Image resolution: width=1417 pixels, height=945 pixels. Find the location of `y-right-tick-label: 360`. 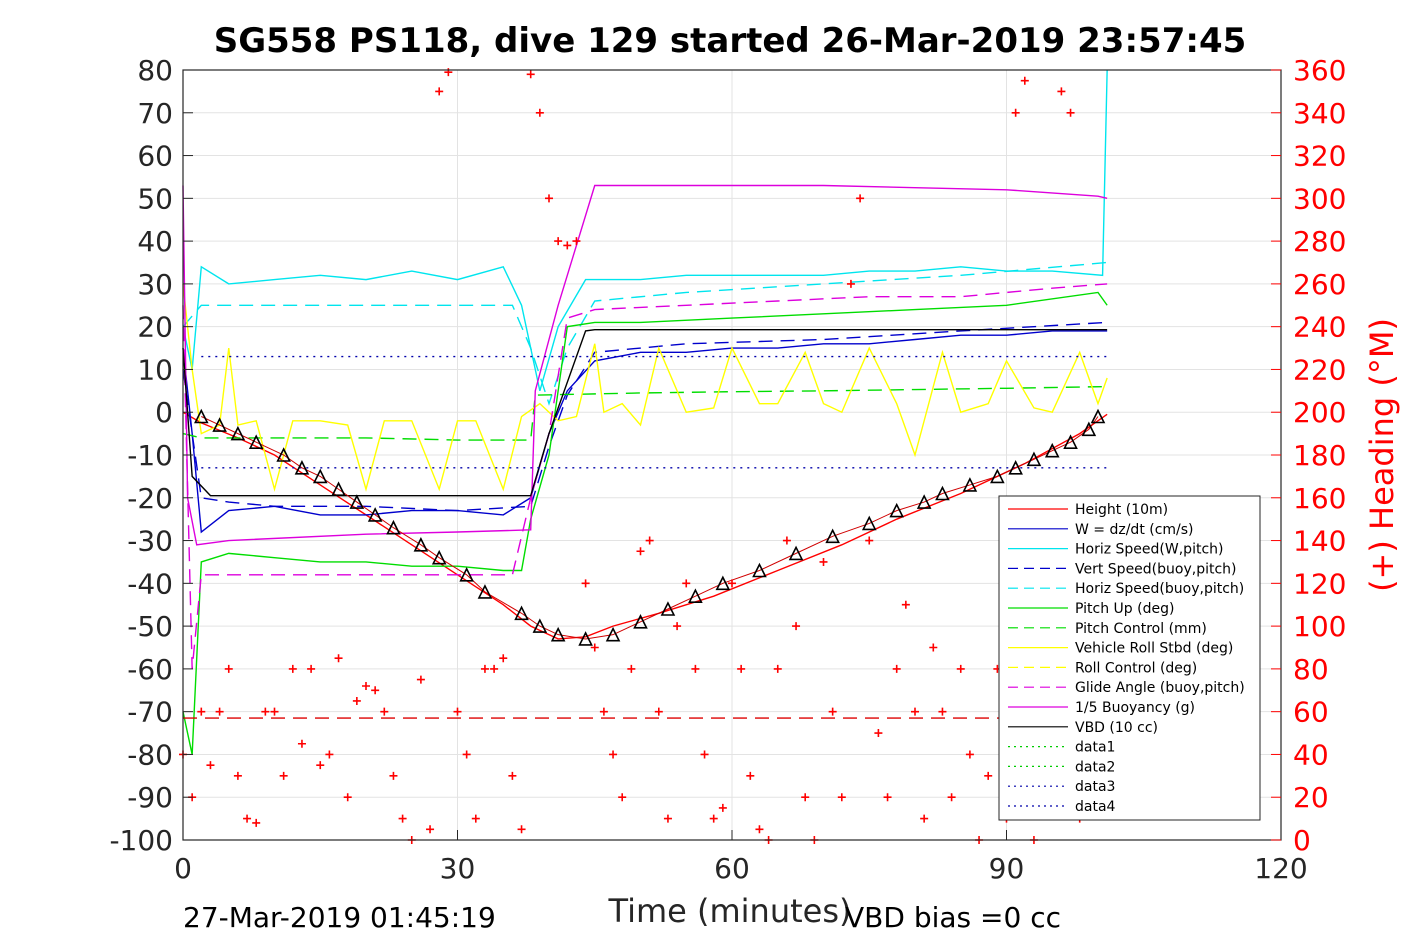

y-right-tick-label: 360 is located at coordinates (1319, 70).